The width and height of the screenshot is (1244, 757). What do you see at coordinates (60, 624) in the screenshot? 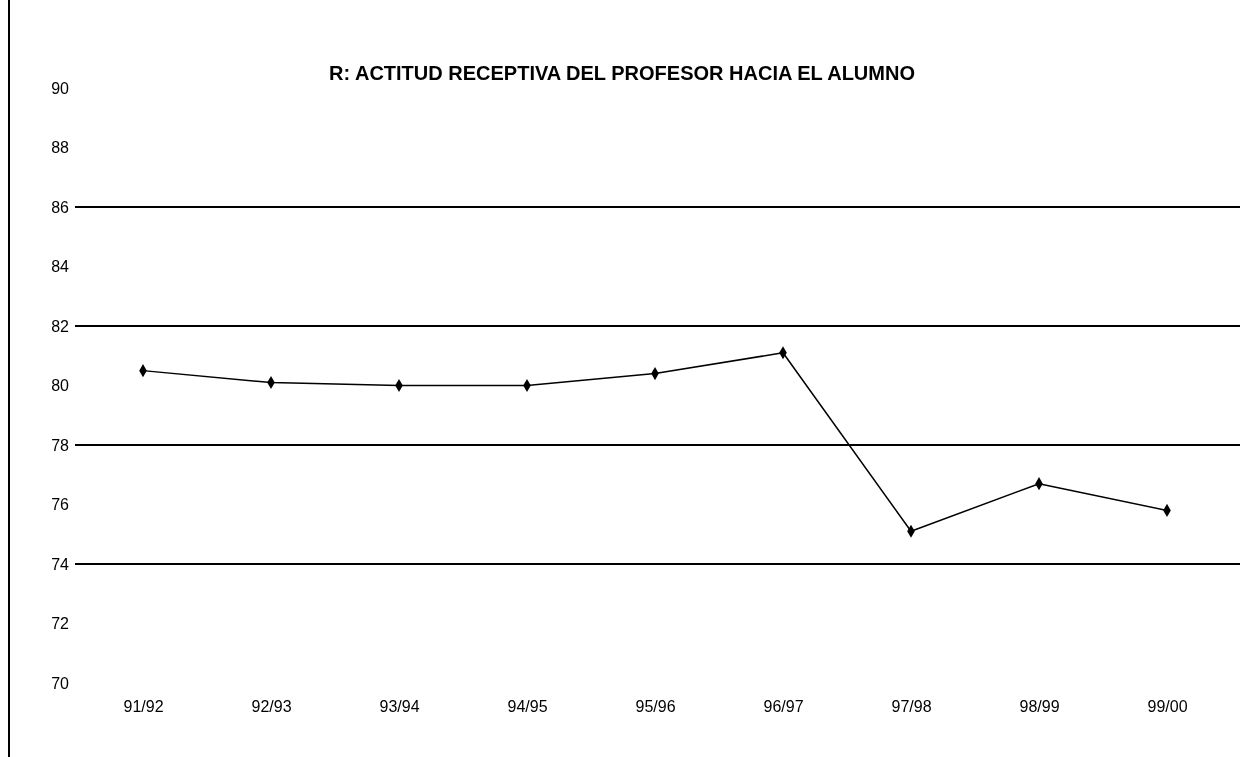
I see `y-tick-label: 72` at bounding box center [60, 624].